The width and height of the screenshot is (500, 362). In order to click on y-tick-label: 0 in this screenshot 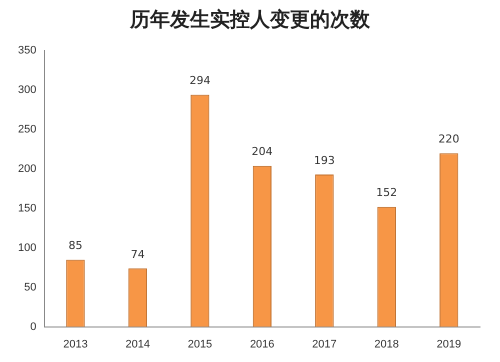, I will do `click(33, 326)`.